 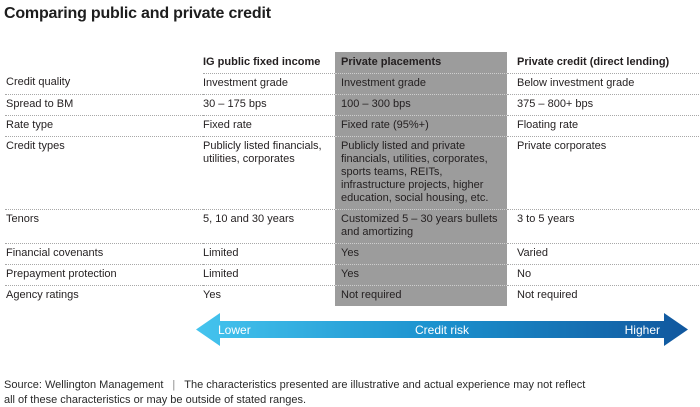 I want to click on table-cell: Floating rate, so click(x=603, y=125).